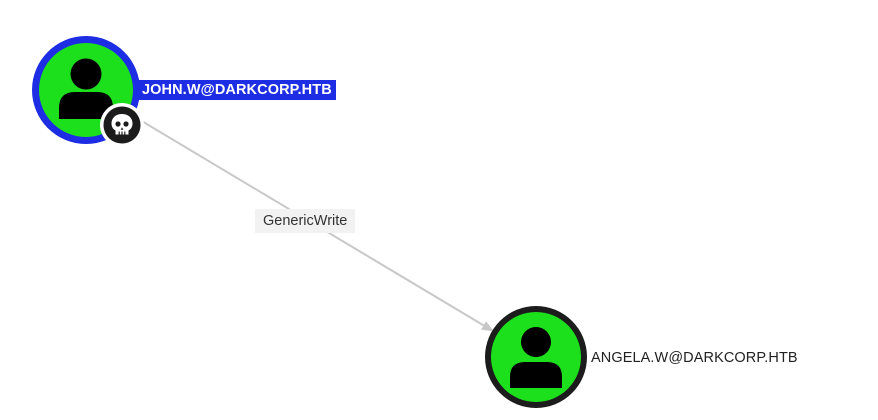 The image size is (878, 420). I want to click on node-label-target: ANGELA.W@DARKCORP.HTB, so click(694, 358).